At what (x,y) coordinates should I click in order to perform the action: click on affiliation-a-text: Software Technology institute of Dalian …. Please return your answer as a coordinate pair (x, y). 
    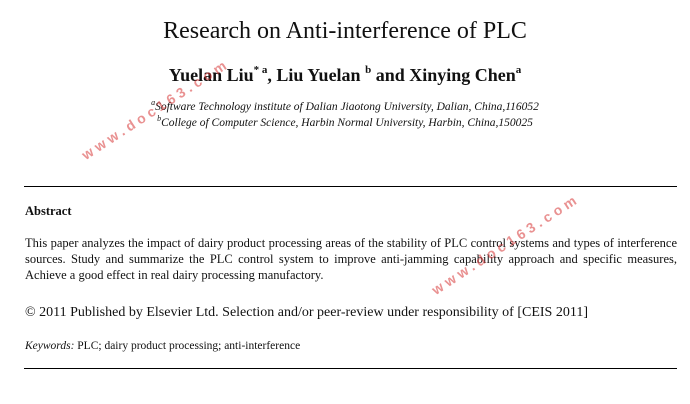
    Looking at the image, I should click on (347, 107).